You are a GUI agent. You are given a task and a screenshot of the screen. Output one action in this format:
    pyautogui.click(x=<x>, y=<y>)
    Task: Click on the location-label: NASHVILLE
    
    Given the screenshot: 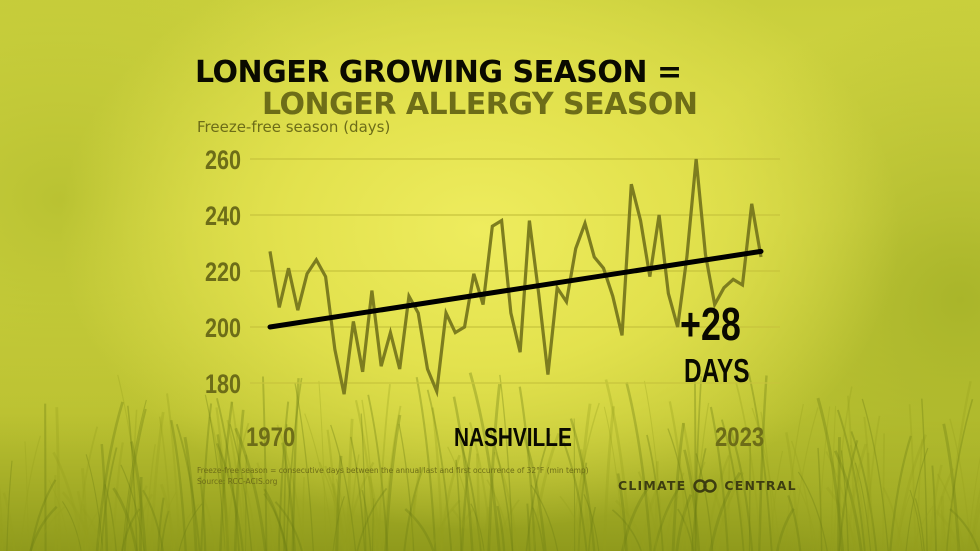 What is the action you would take?
    pyautogui.click(x=513, y=437)
    